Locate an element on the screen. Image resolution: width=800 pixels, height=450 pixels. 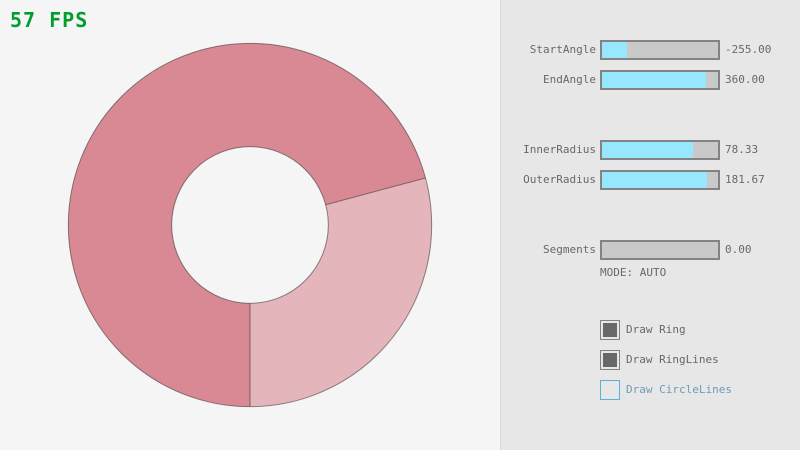
slider-row-endangle: EndAngle 360.00 is located at coordinates (650, 80).